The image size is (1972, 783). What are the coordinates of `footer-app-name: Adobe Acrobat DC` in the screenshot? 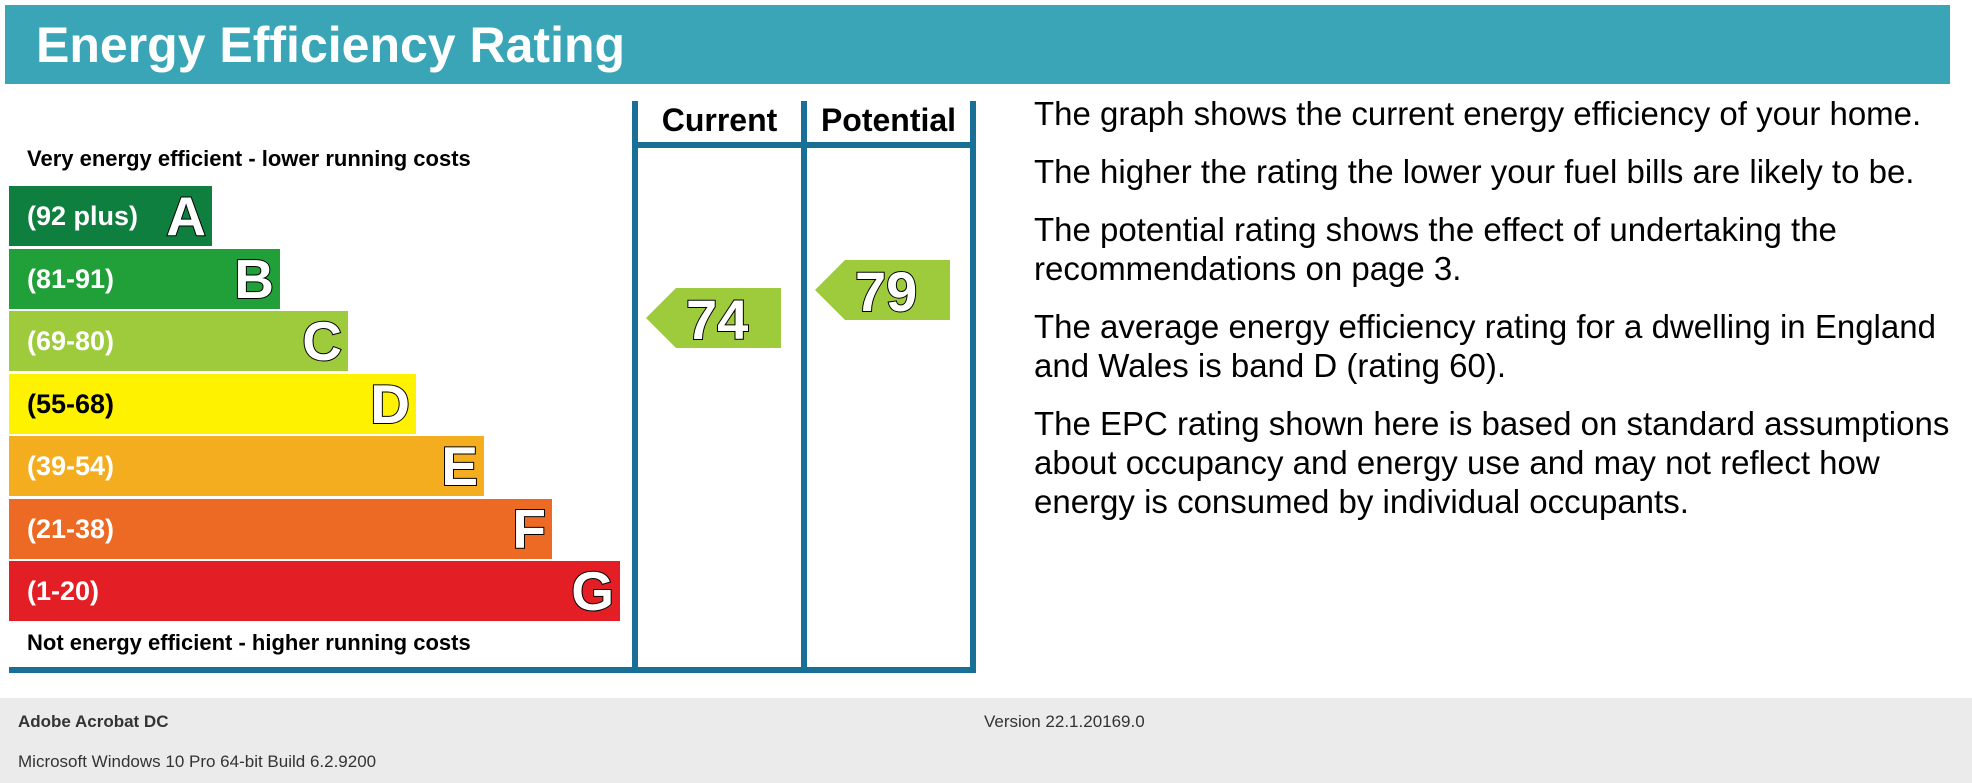 It's located at (93, 721).